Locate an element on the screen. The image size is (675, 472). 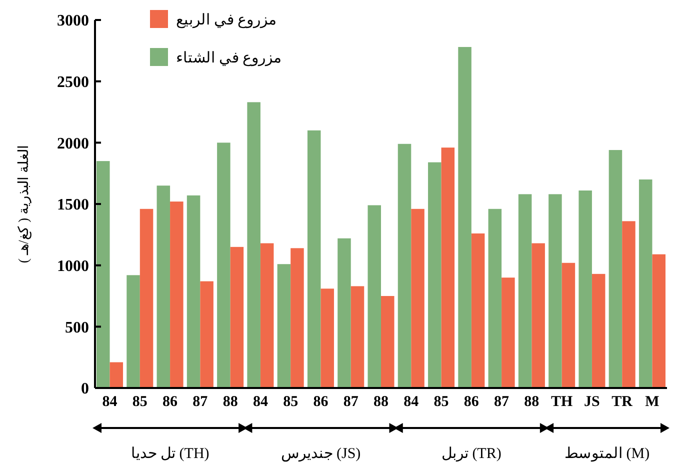
x-tick-label: JS is located at coordinates (592, 402).